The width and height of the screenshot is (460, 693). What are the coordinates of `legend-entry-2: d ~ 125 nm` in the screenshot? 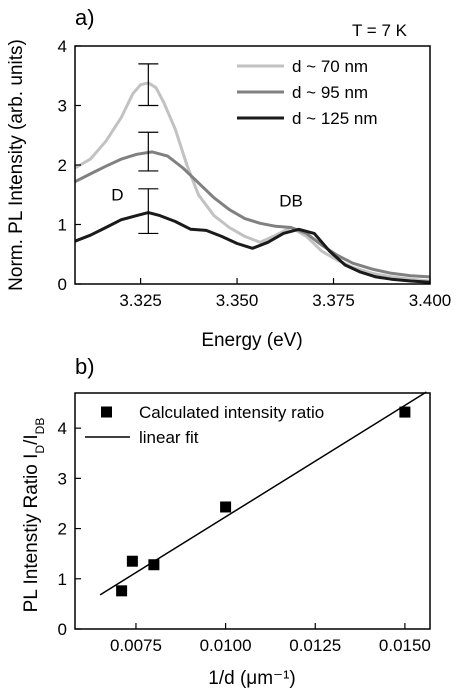 It's located at (307, 118).